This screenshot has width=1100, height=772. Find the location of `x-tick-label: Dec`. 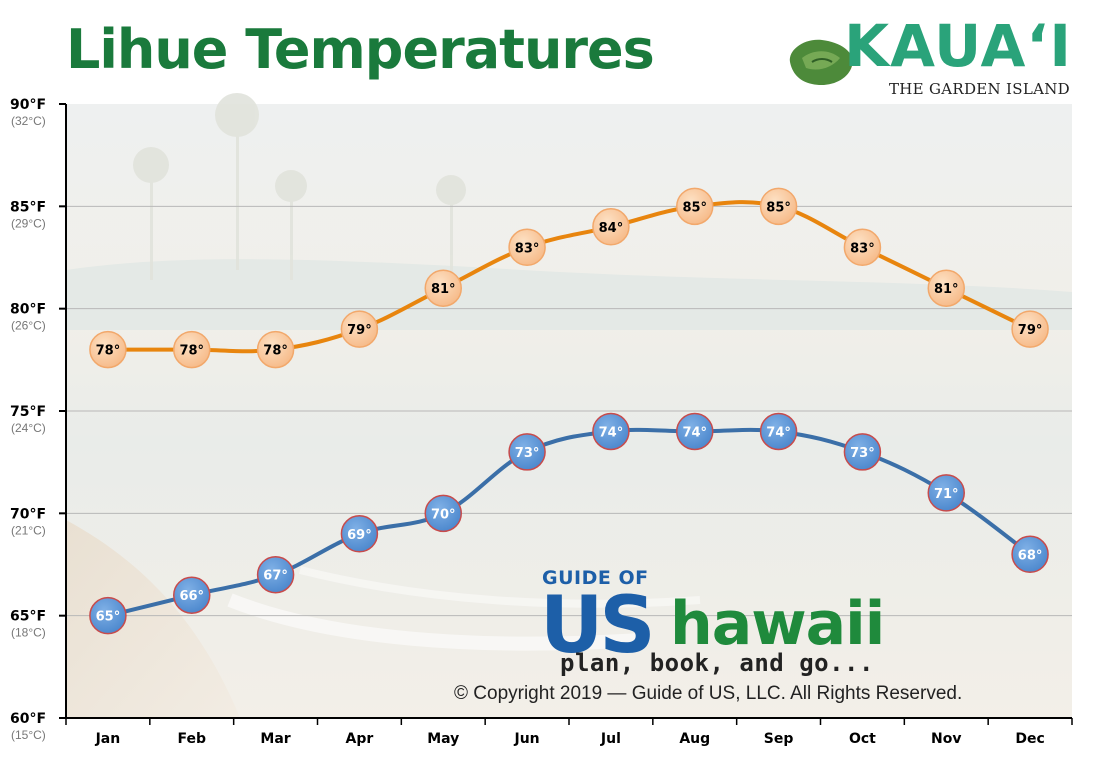

x-tick-label: Dec is located at coordinates (1029, 739).